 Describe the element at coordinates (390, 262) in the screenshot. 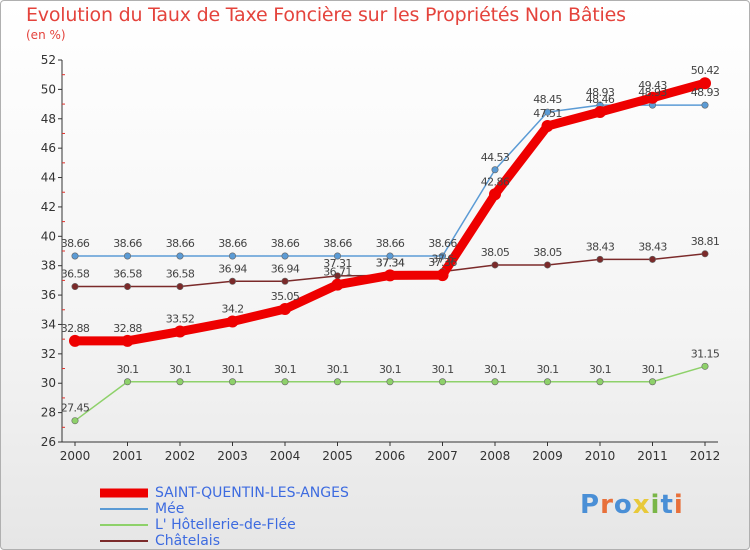

I see `data-label: 37.34` at that location.